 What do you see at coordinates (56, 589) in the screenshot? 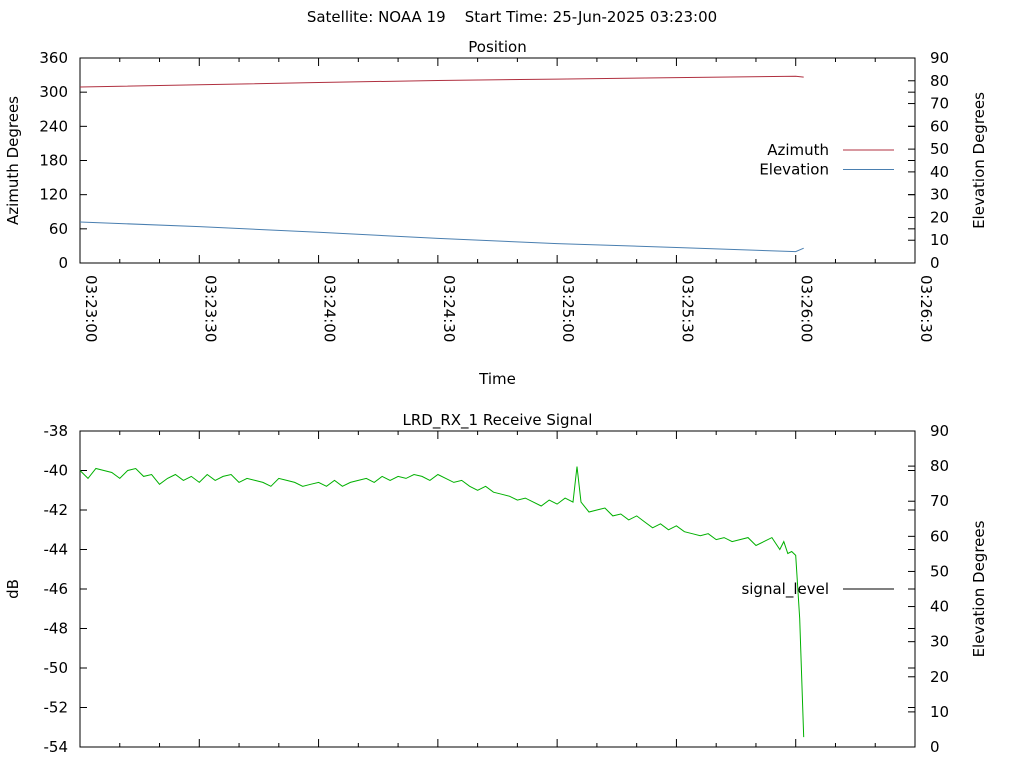
I see `y-tick-label: -46` at bounding box center [56, 589].